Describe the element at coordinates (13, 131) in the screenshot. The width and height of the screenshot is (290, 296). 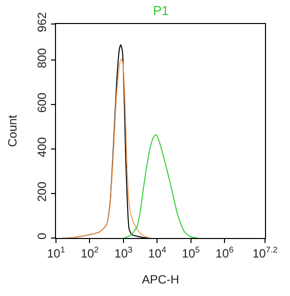
I see `y-axis-title: Count` at that location.